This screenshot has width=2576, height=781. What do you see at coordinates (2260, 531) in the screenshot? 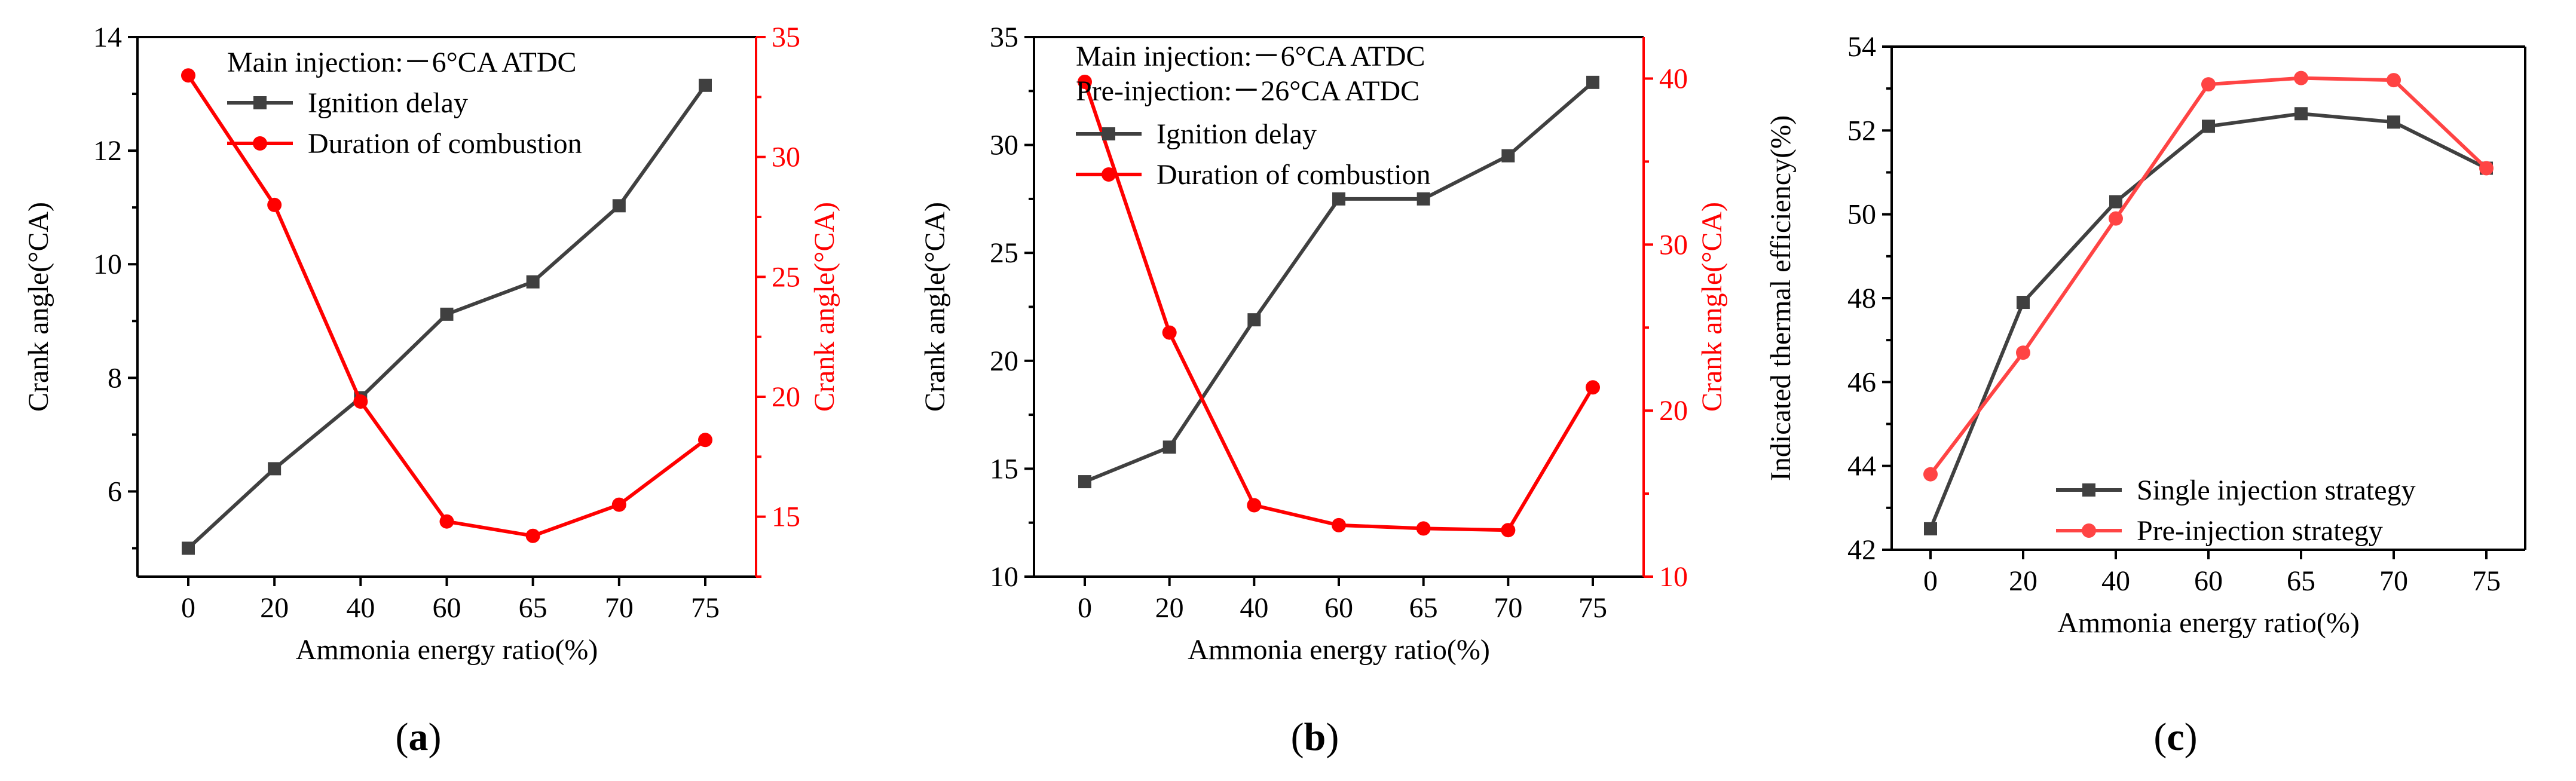
I see `legend-label: Pre-injection strategy` at bounding box center [2260, 531].